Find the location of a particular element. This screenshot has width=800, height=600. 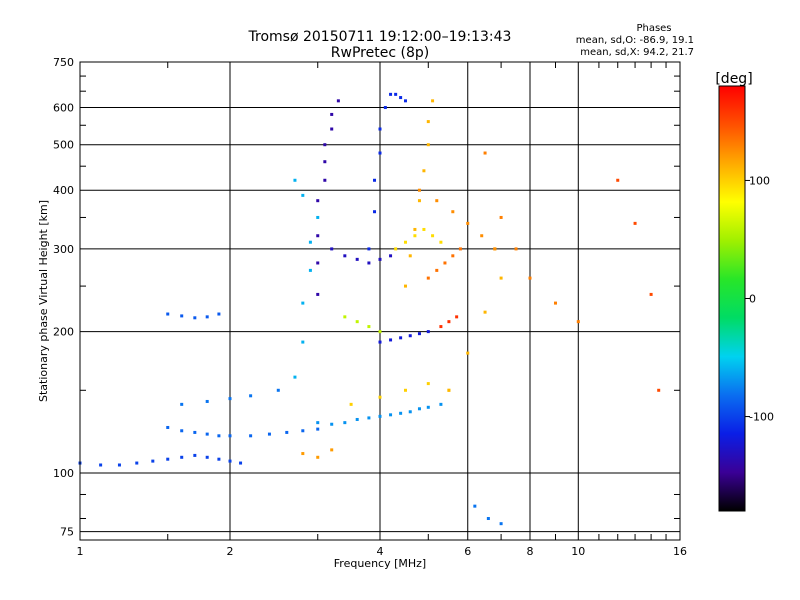

colorbar-tick-label: 100 is located at coordinates (759, 180).